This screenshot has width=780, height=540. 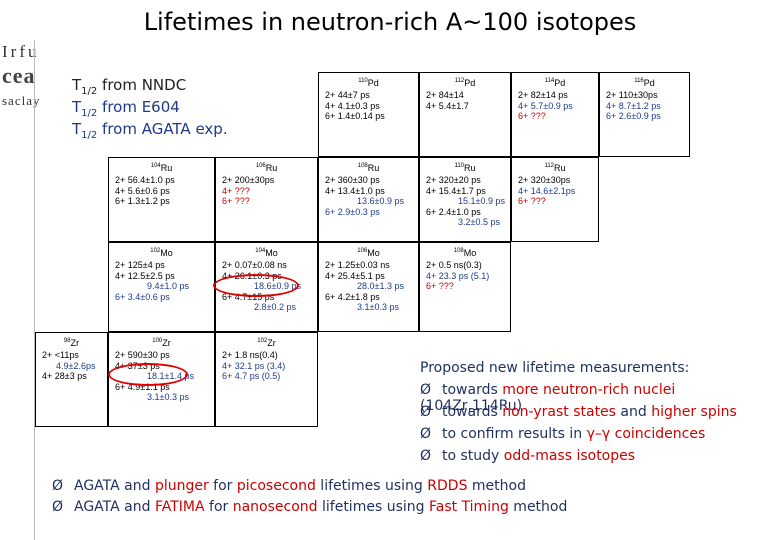 I want to click on lifetime-value: 2+ 82±14 ps, so click(x=543, y=95).